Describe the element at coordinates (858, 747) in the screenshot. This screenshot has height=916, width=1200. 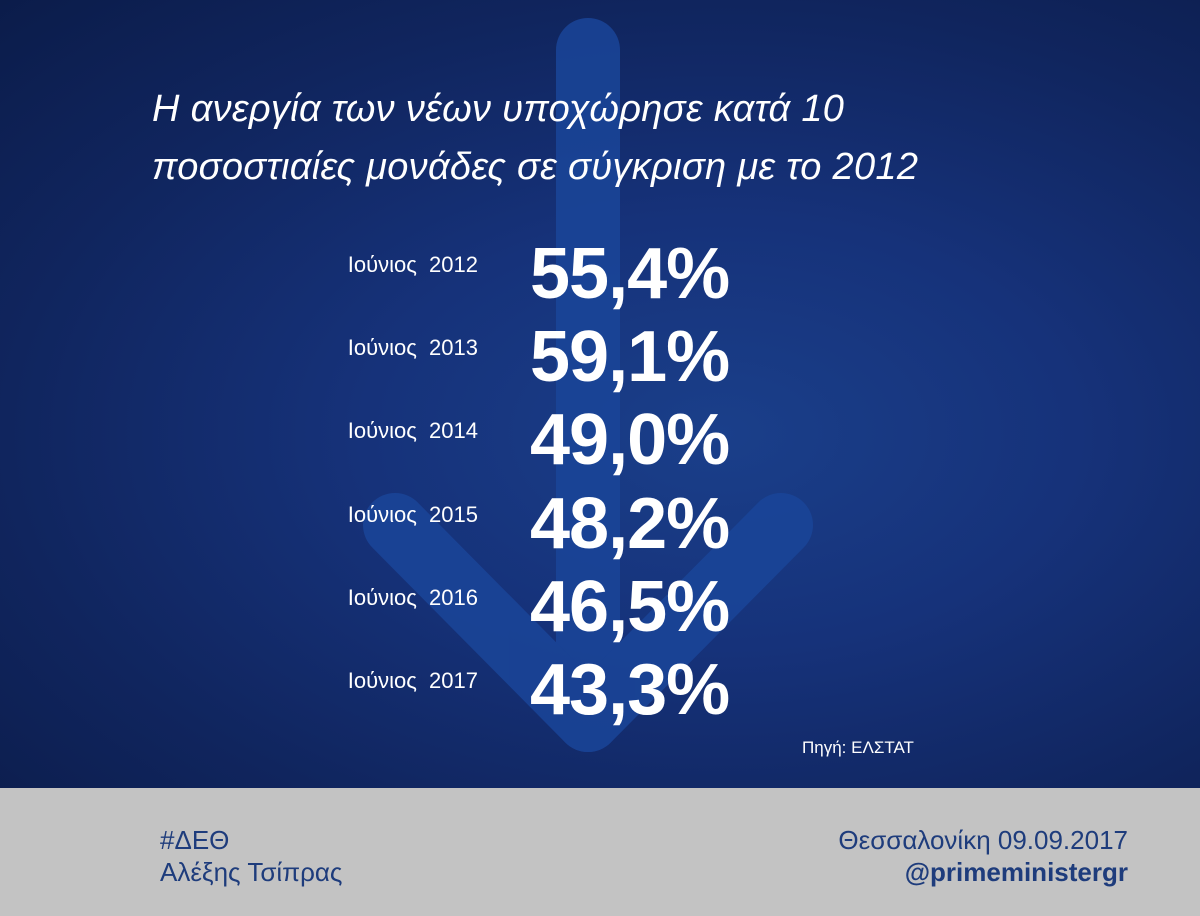
I see `source-note: Πηγή: ΕΛΣΤΑΤ` at that location.